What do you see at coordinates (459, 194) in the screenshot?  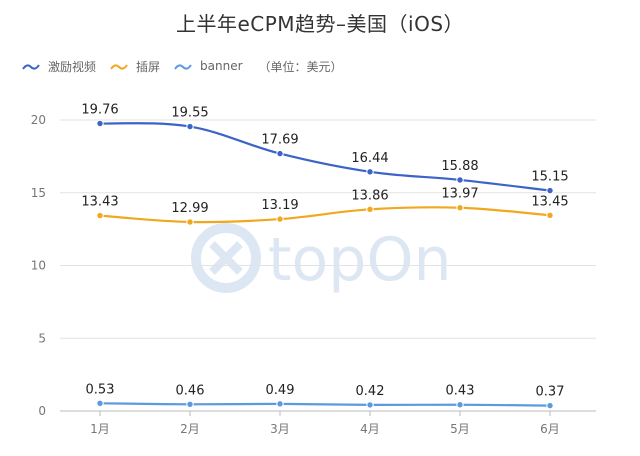 I see `data-label: 13.97` at bounding box center [459, 194].